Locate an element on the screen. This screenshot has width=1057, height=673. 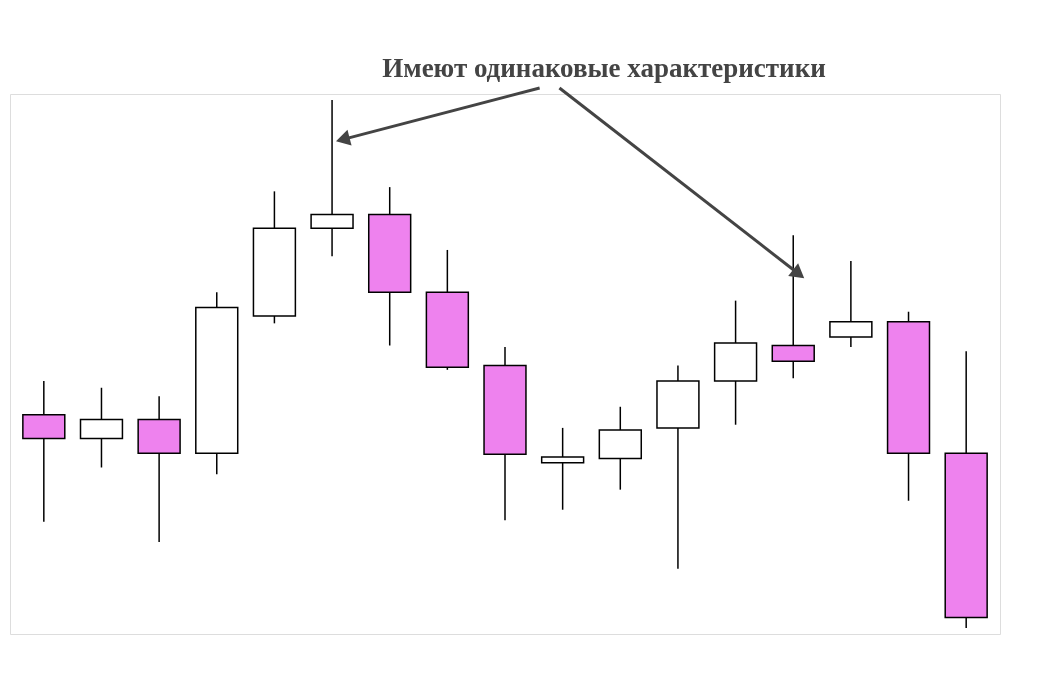
text: Имеют одинаковые характеристики is located at coordinates (604, 68).